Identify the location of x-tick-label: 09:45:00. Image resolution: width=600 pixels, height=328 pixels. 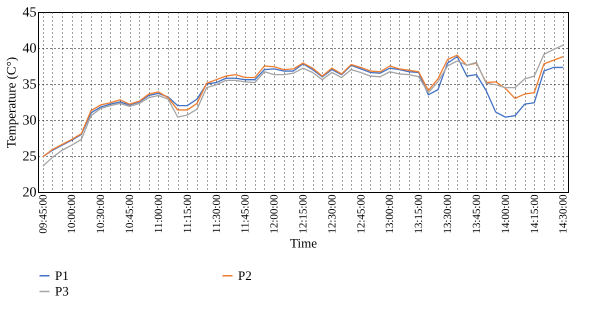
(43, 214).